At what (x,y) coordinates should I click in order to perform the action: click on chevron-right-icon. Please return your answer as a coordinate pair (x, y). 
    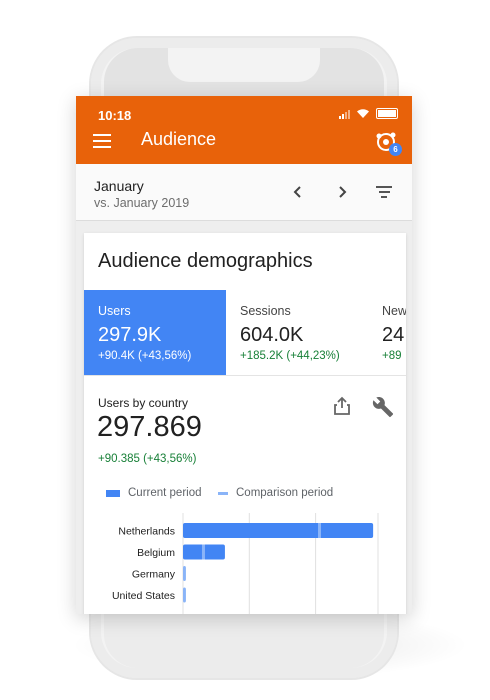
    Looking at the image, I should click on (343, 192).